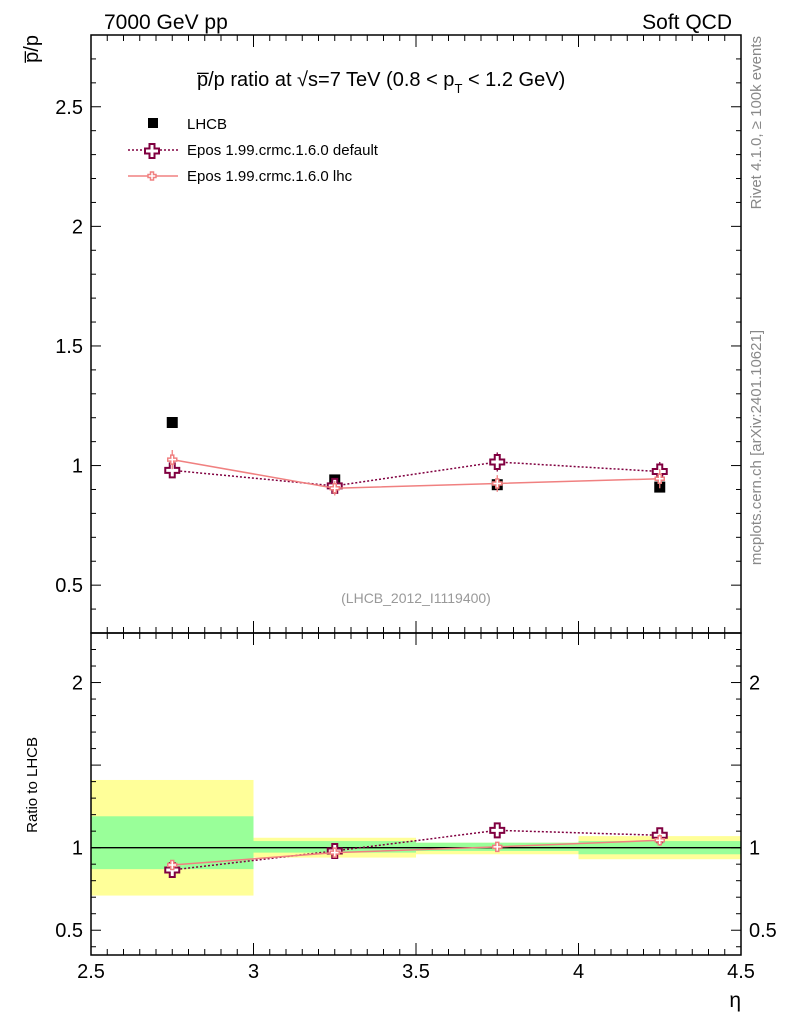 The height and width of the screenshot is (1024, 786). Describe the element at coordinates (32, 785) in the screenshot. I see `ratio-ylabel: Ratio to LHCB` at that location.